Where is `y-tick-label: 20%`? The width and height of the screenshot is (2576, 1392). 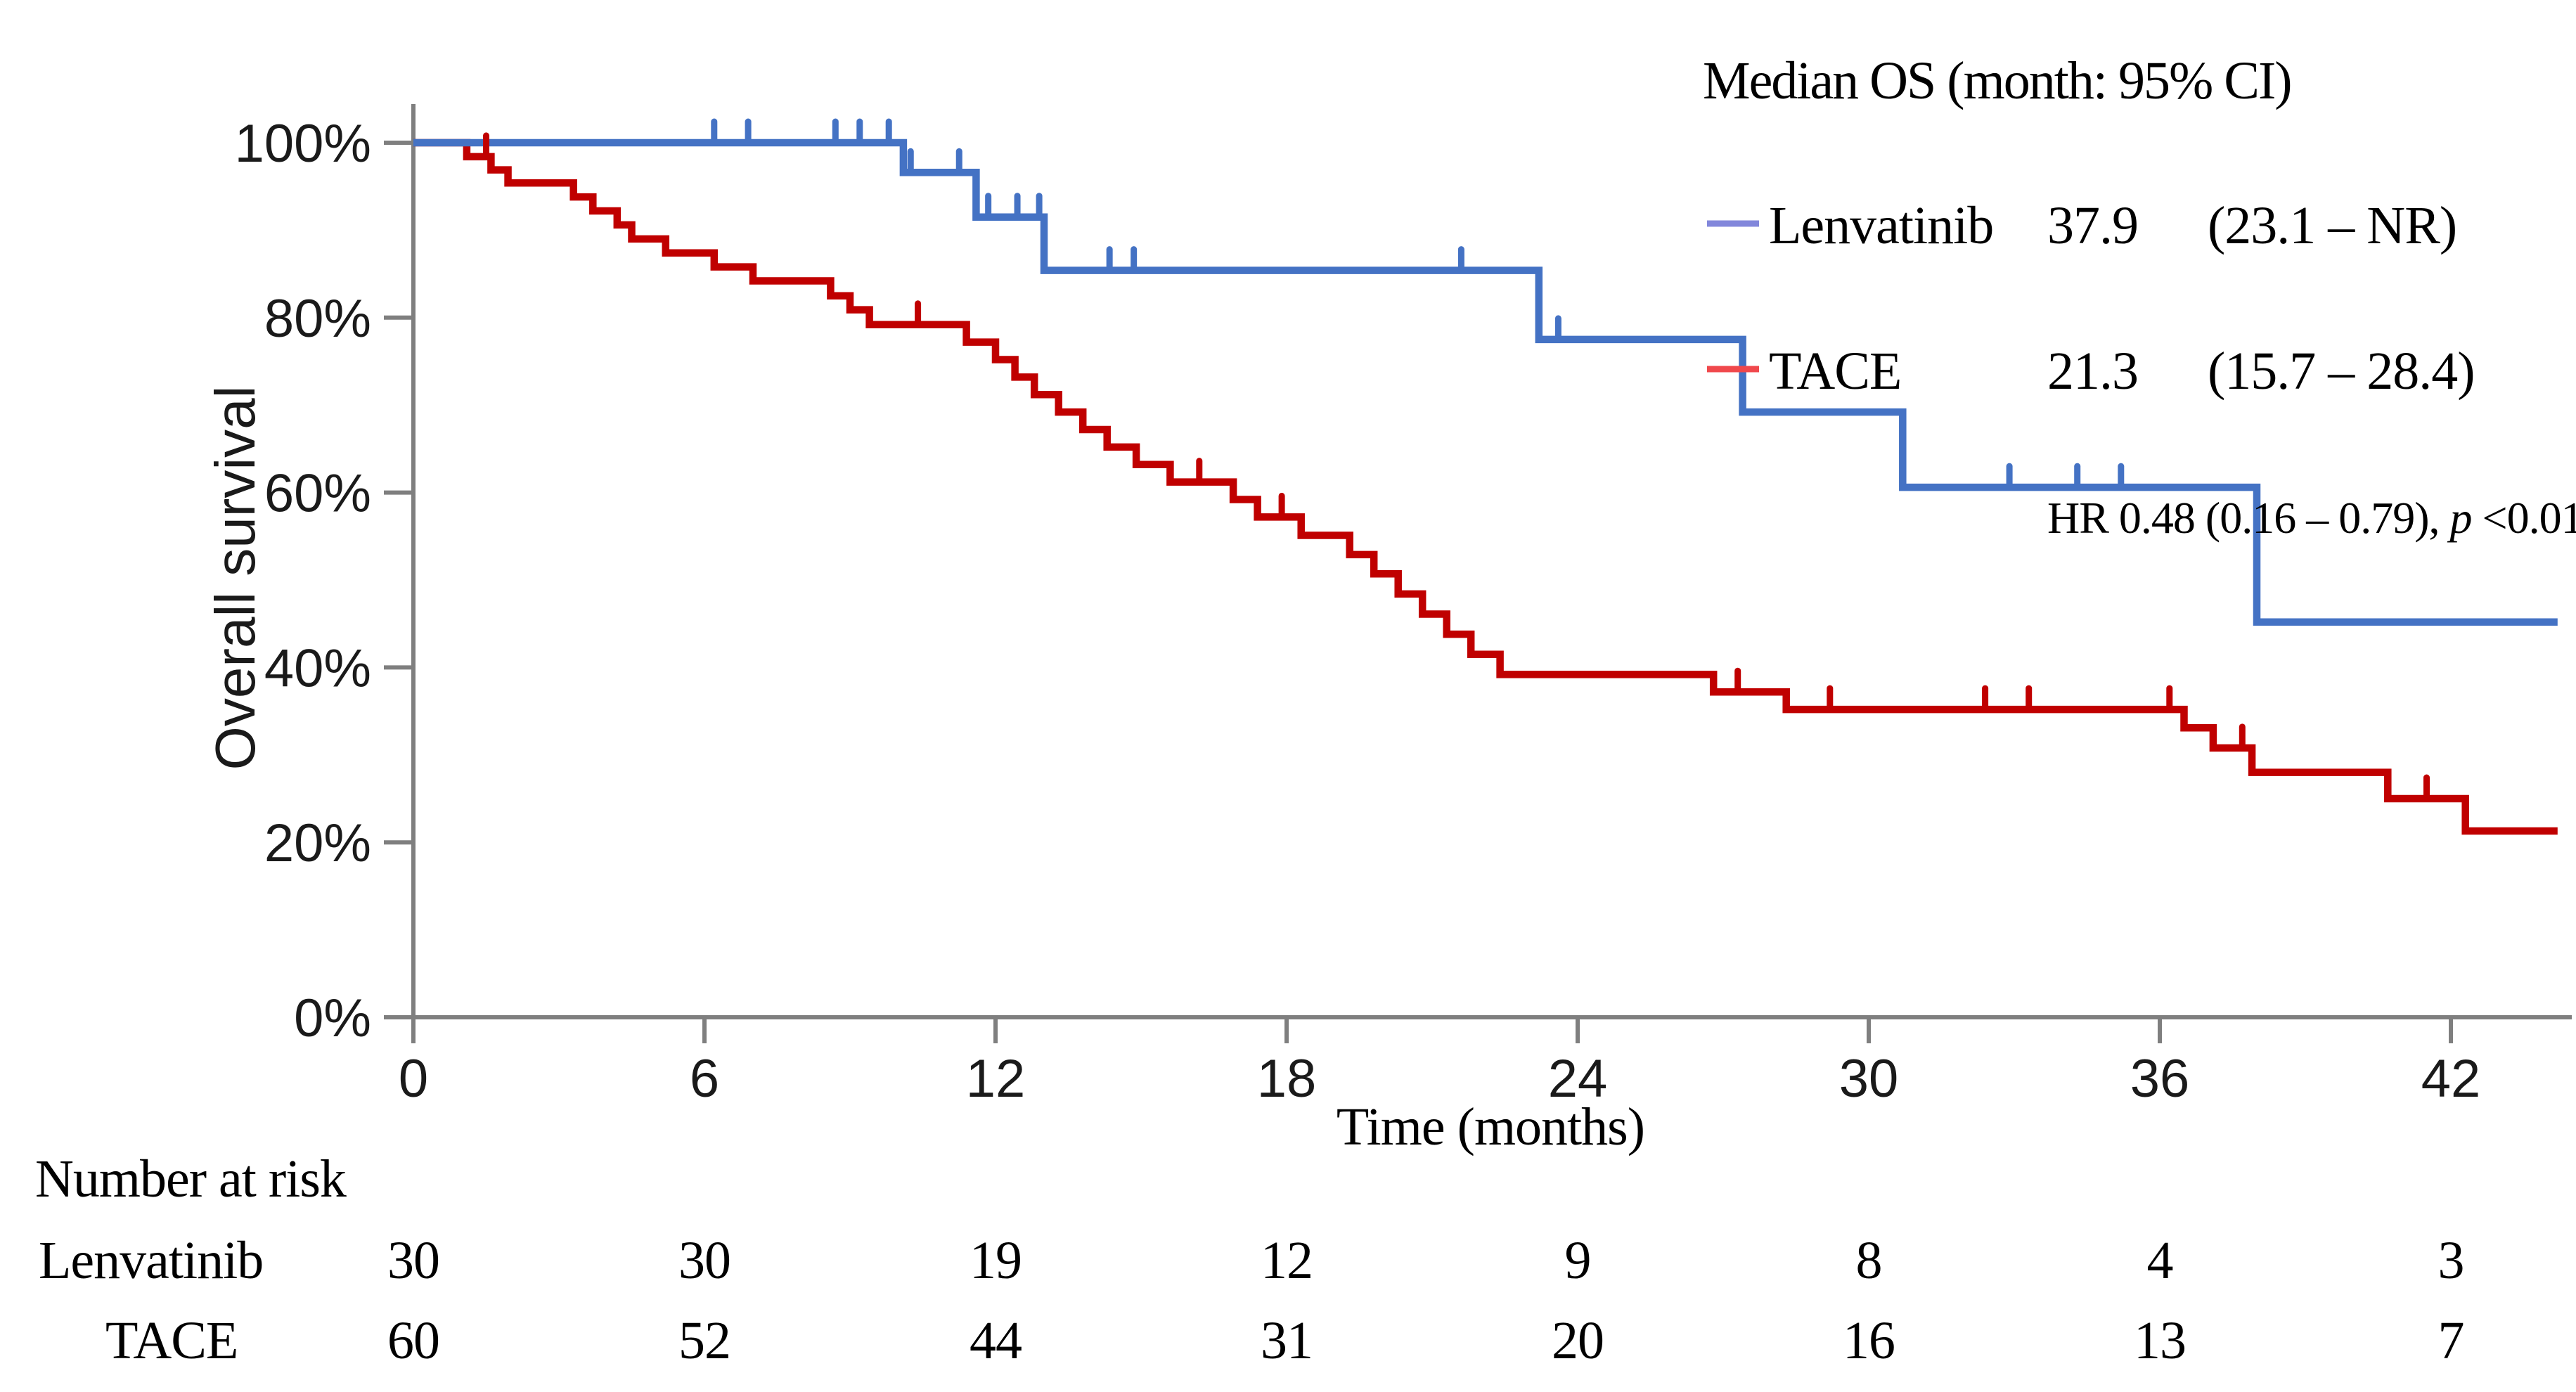
y-tick-label: 20% is located at coordinates (317, 843).